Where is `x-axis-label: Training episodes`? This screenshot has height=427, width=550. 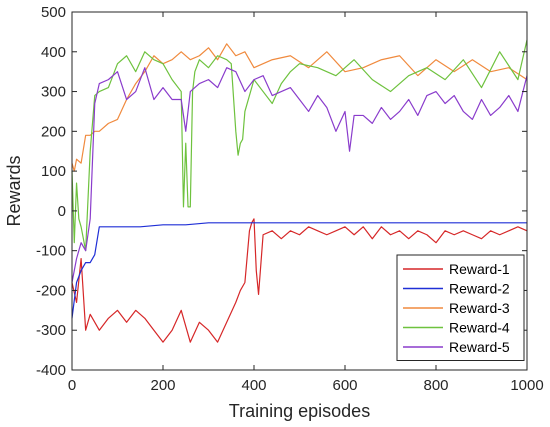
x-axis-label: Training episodes is located at coordinates (299, 411).